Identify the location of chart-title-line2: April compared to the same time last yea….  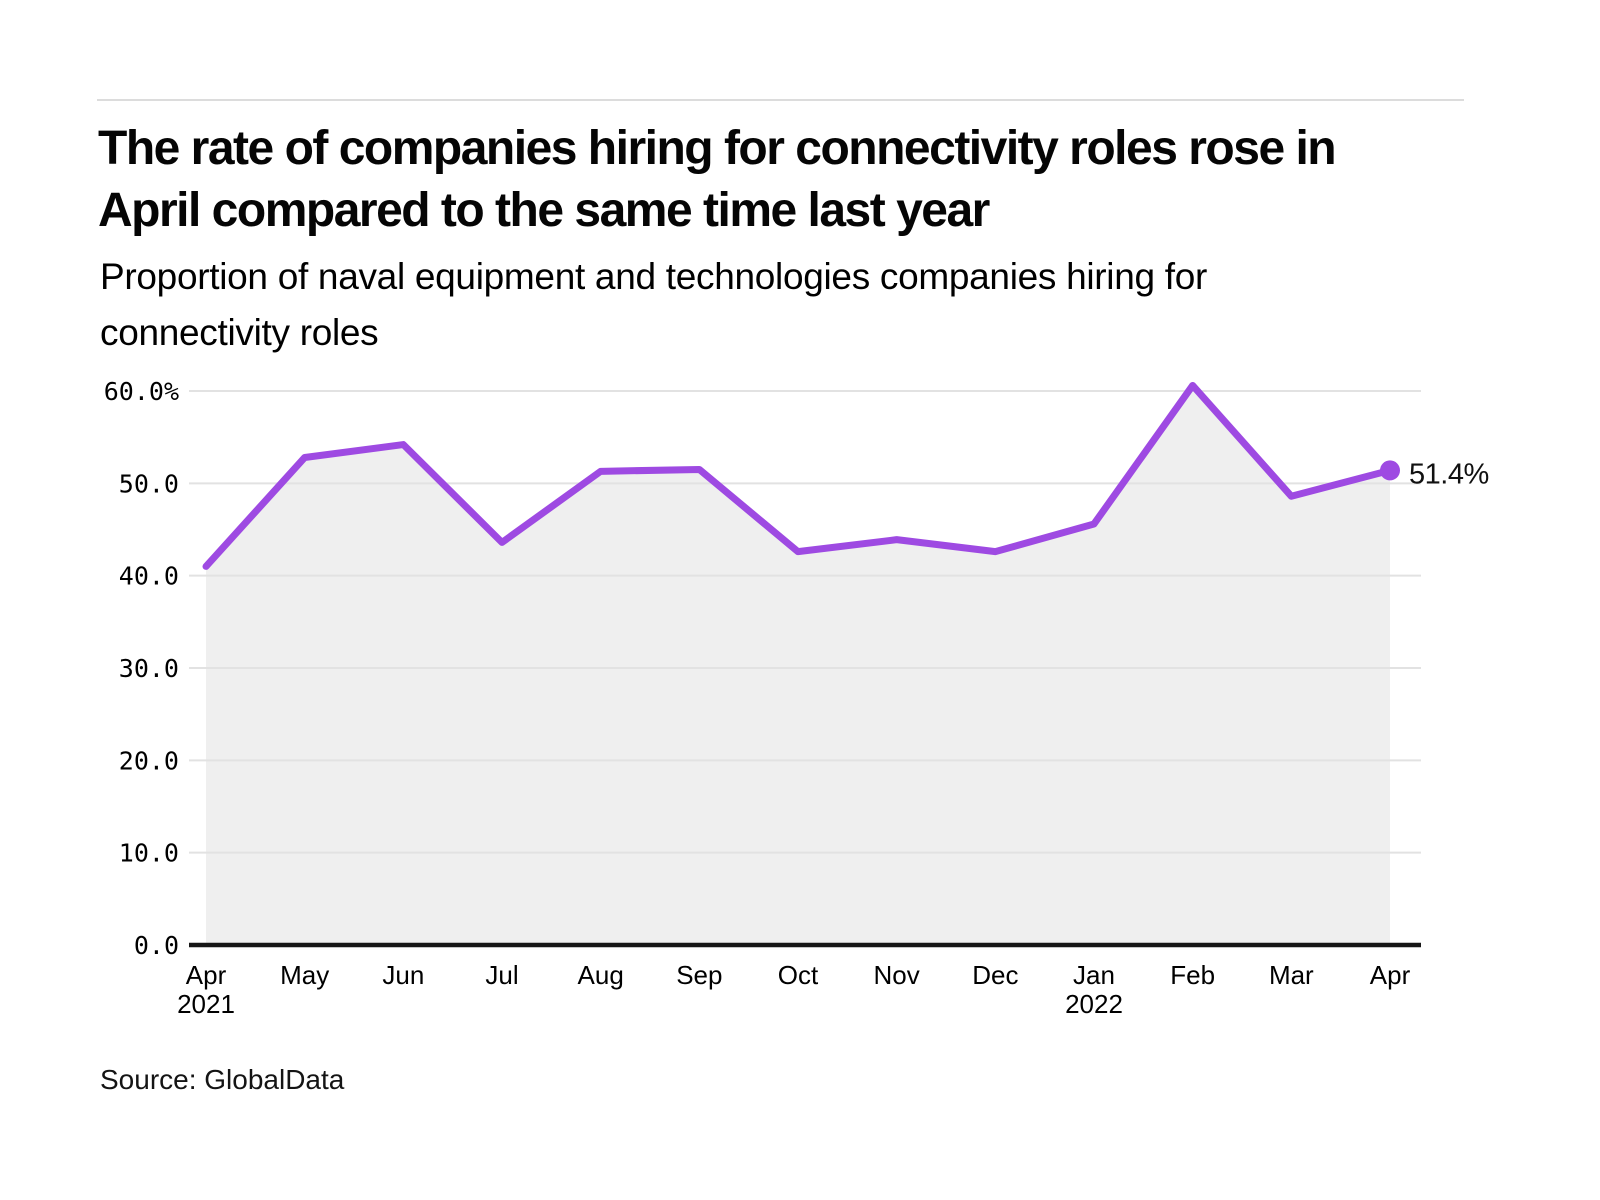
(544, 210).